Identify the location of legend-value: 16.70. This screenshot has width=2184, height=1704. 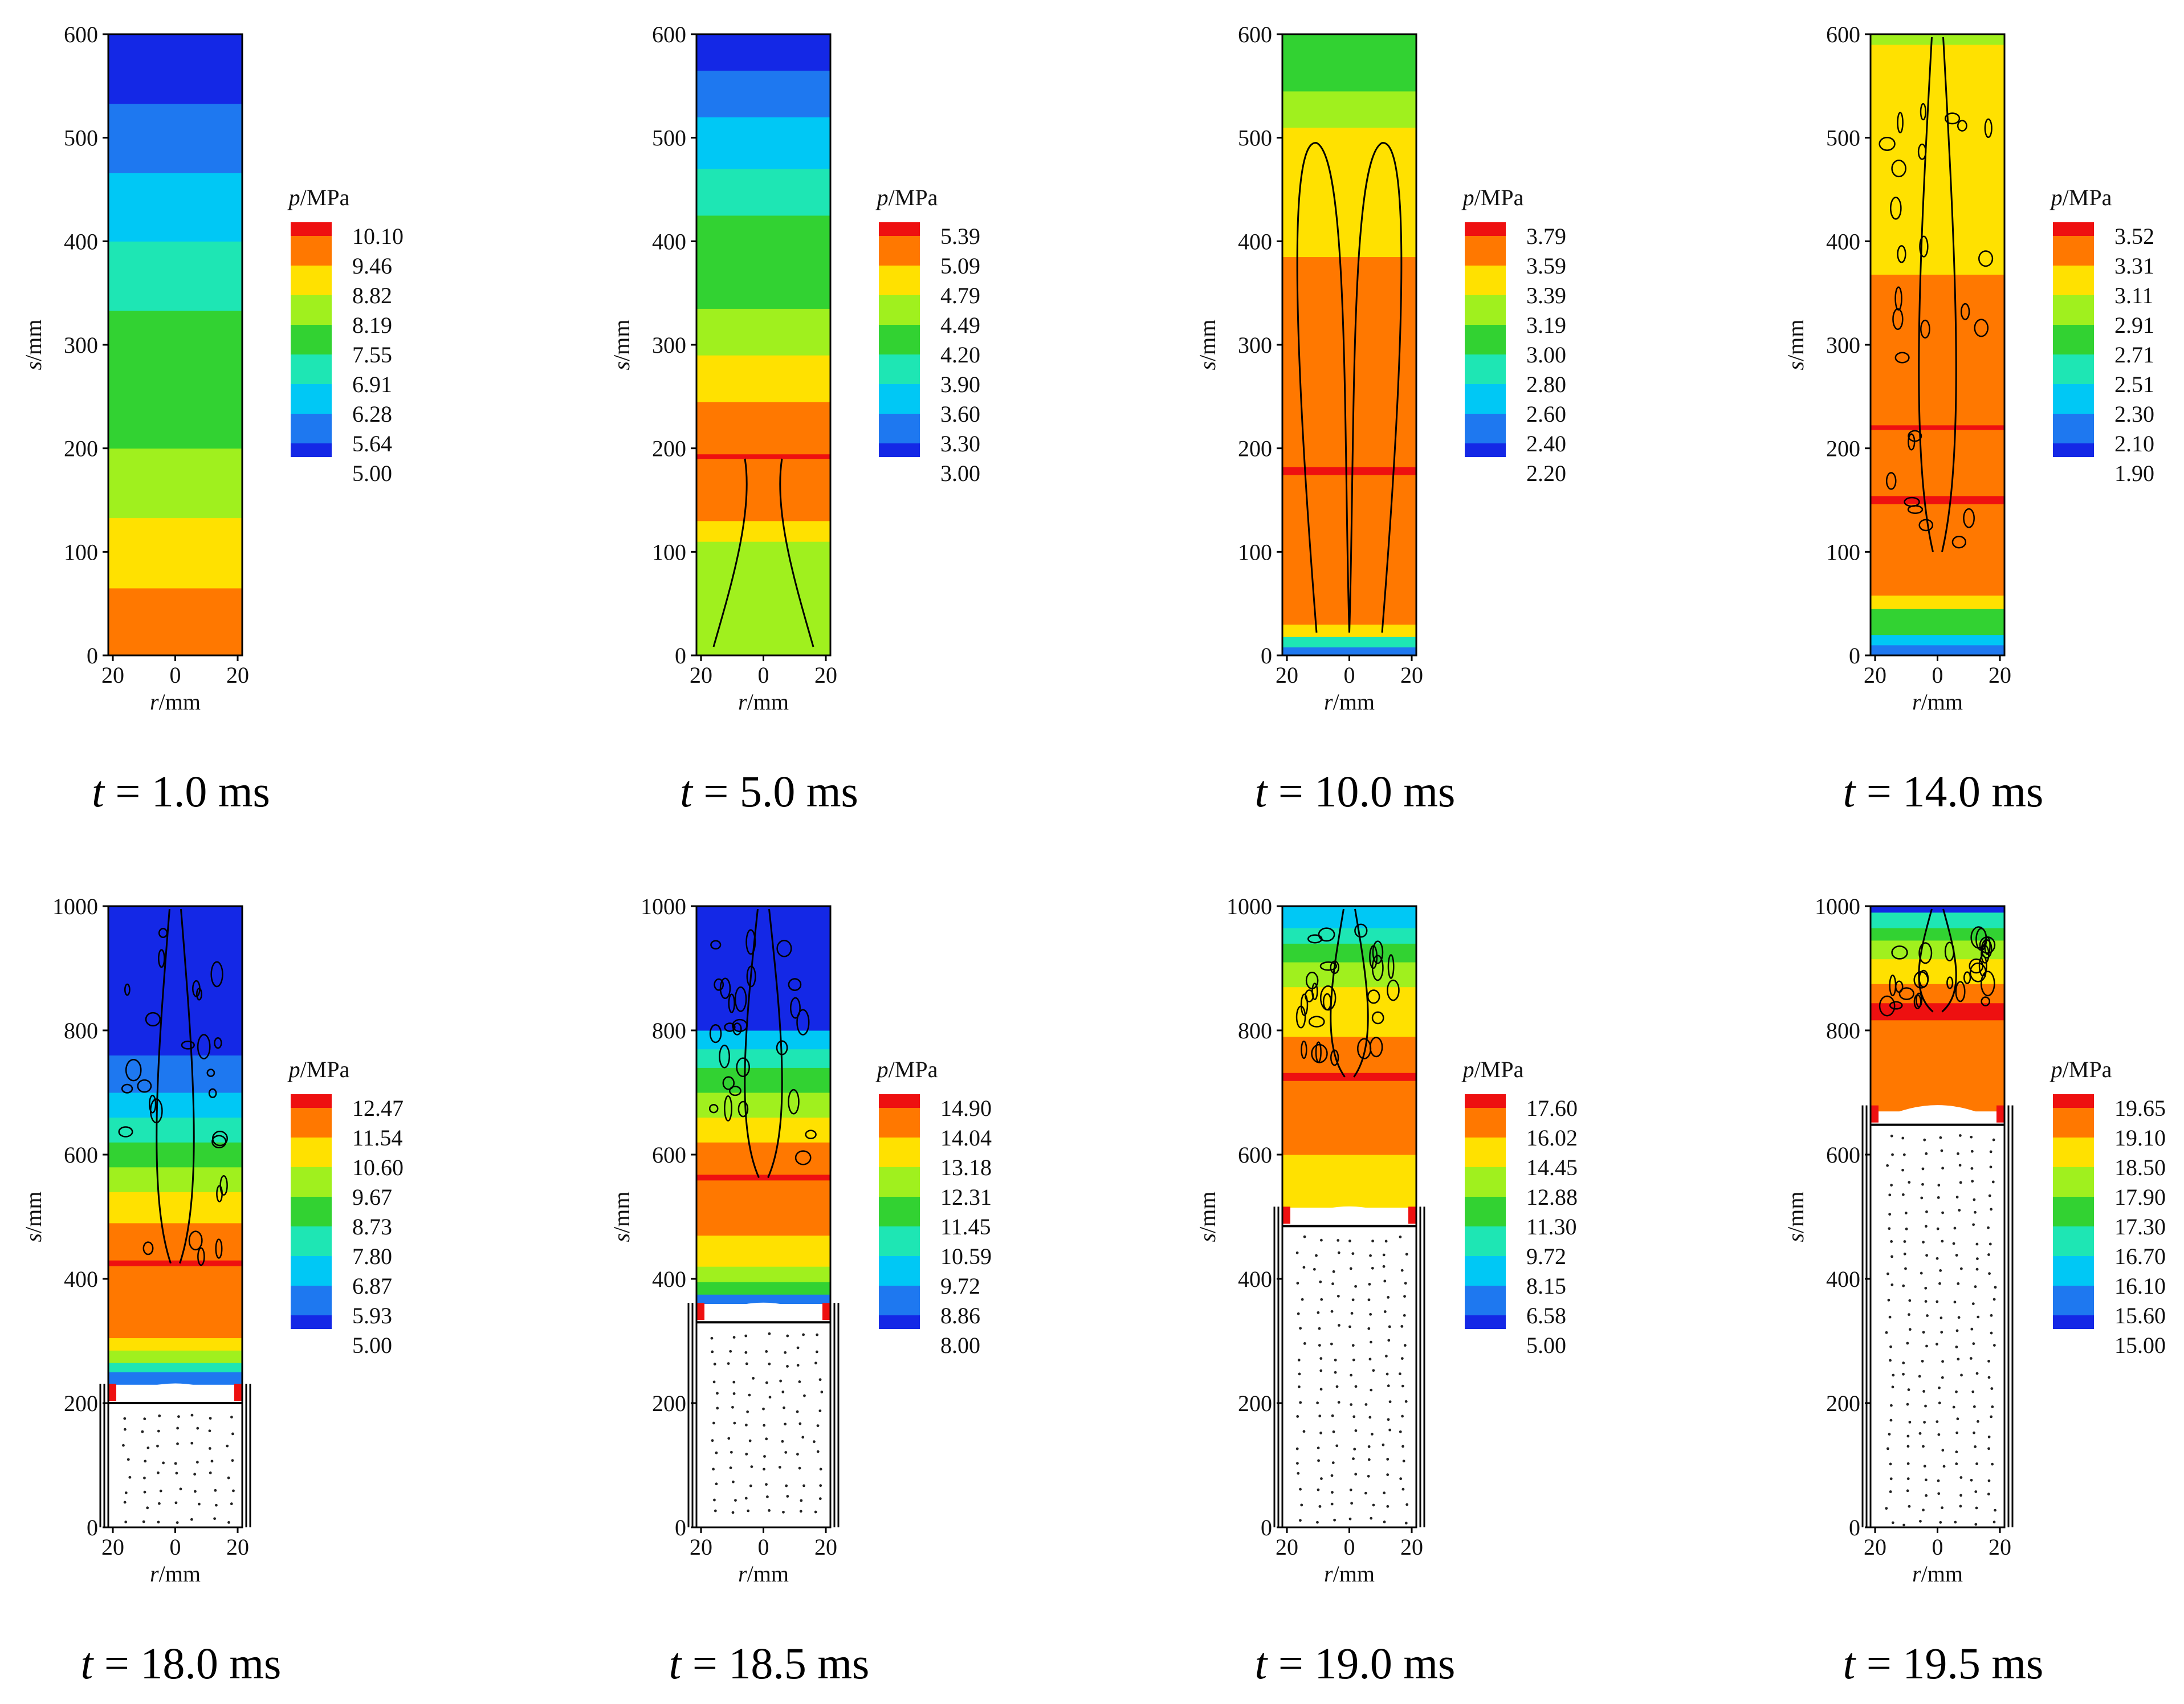
(2140, 1256).